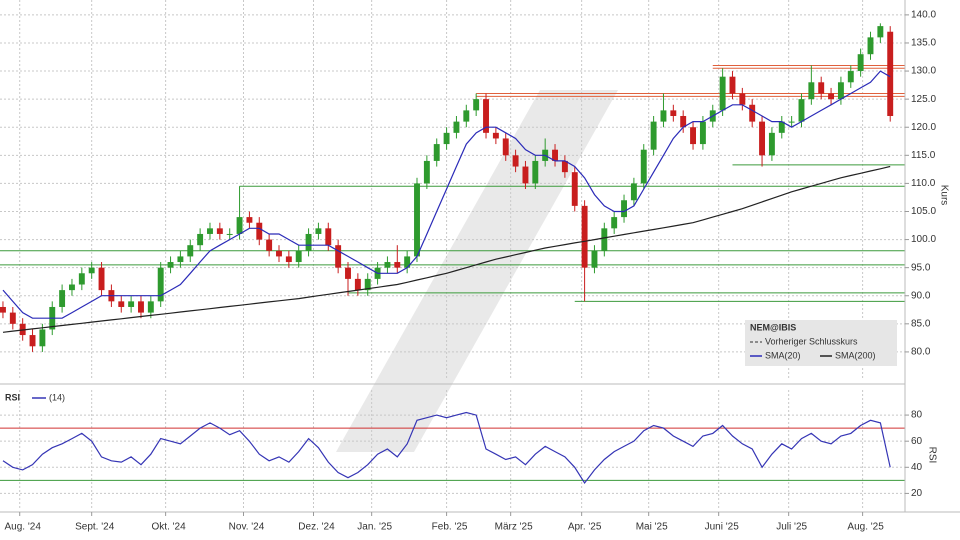  I want to click on x-tick-label: Apr. '25, so click(585, 527).